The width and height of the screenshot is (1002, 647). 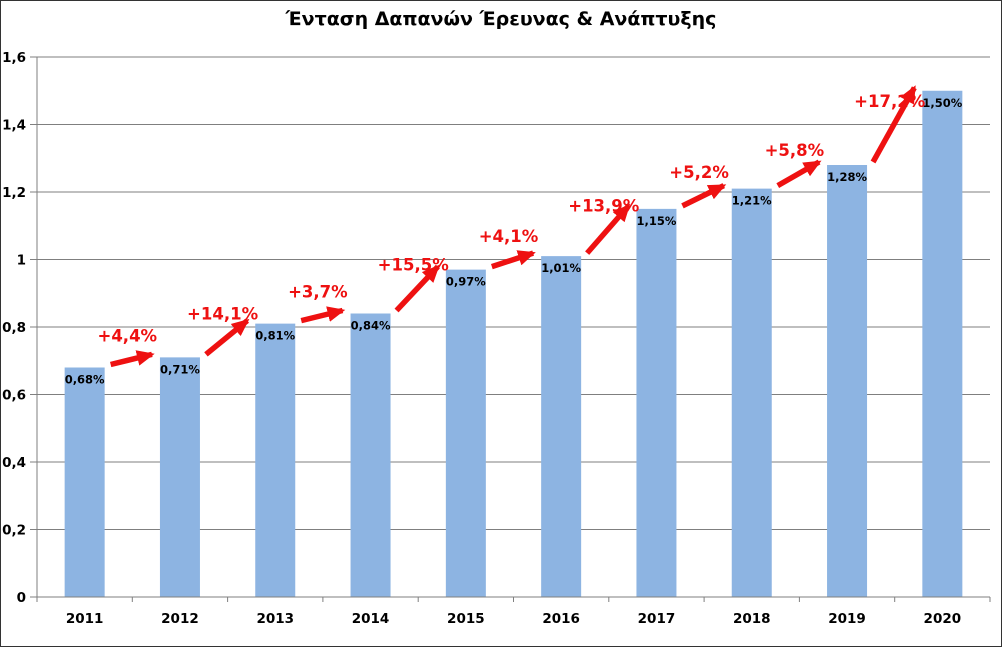 I want to click on growth-percent-label: +5,2%, so click(x=699, y=172).